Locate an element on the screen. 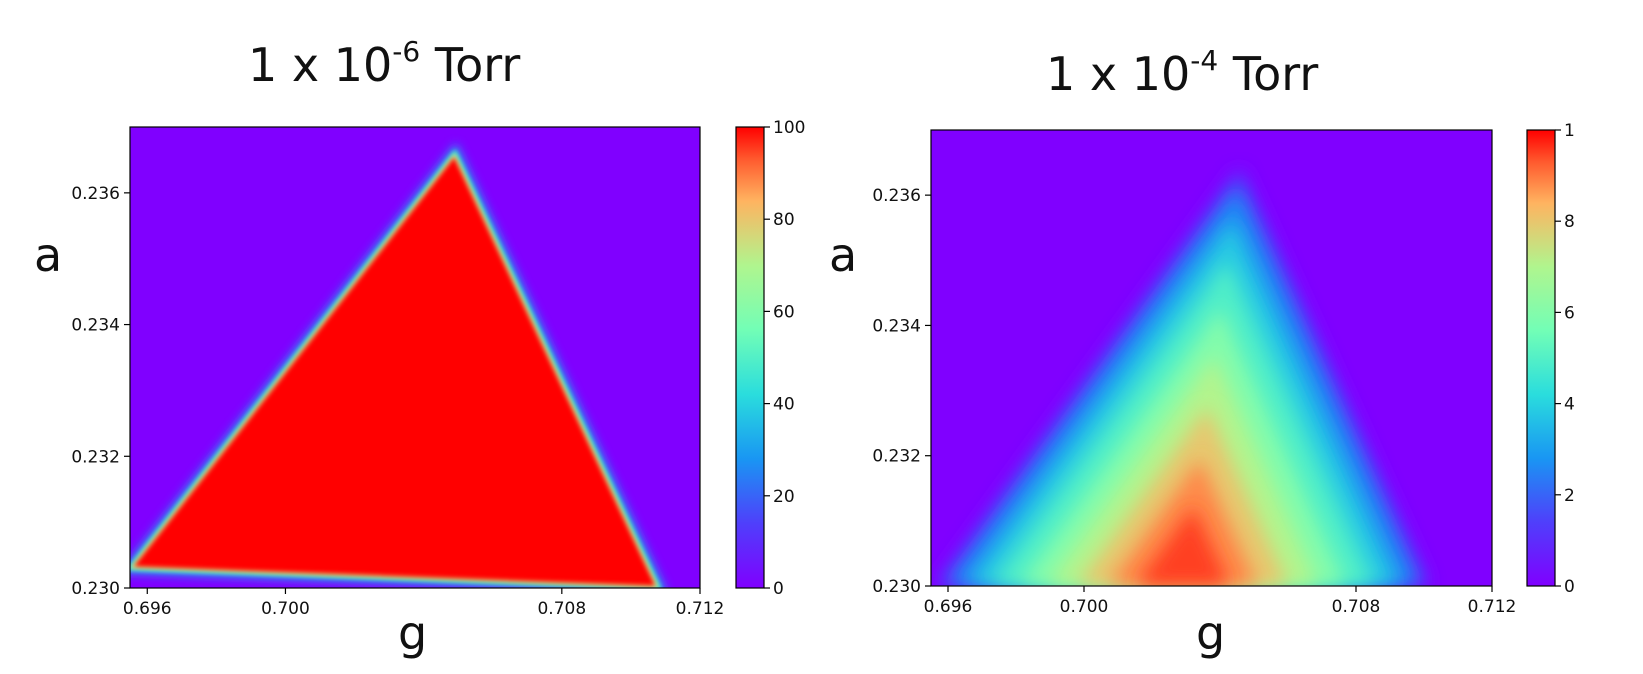  left-title-exponent: -6 is located at coordinates (406, 51).